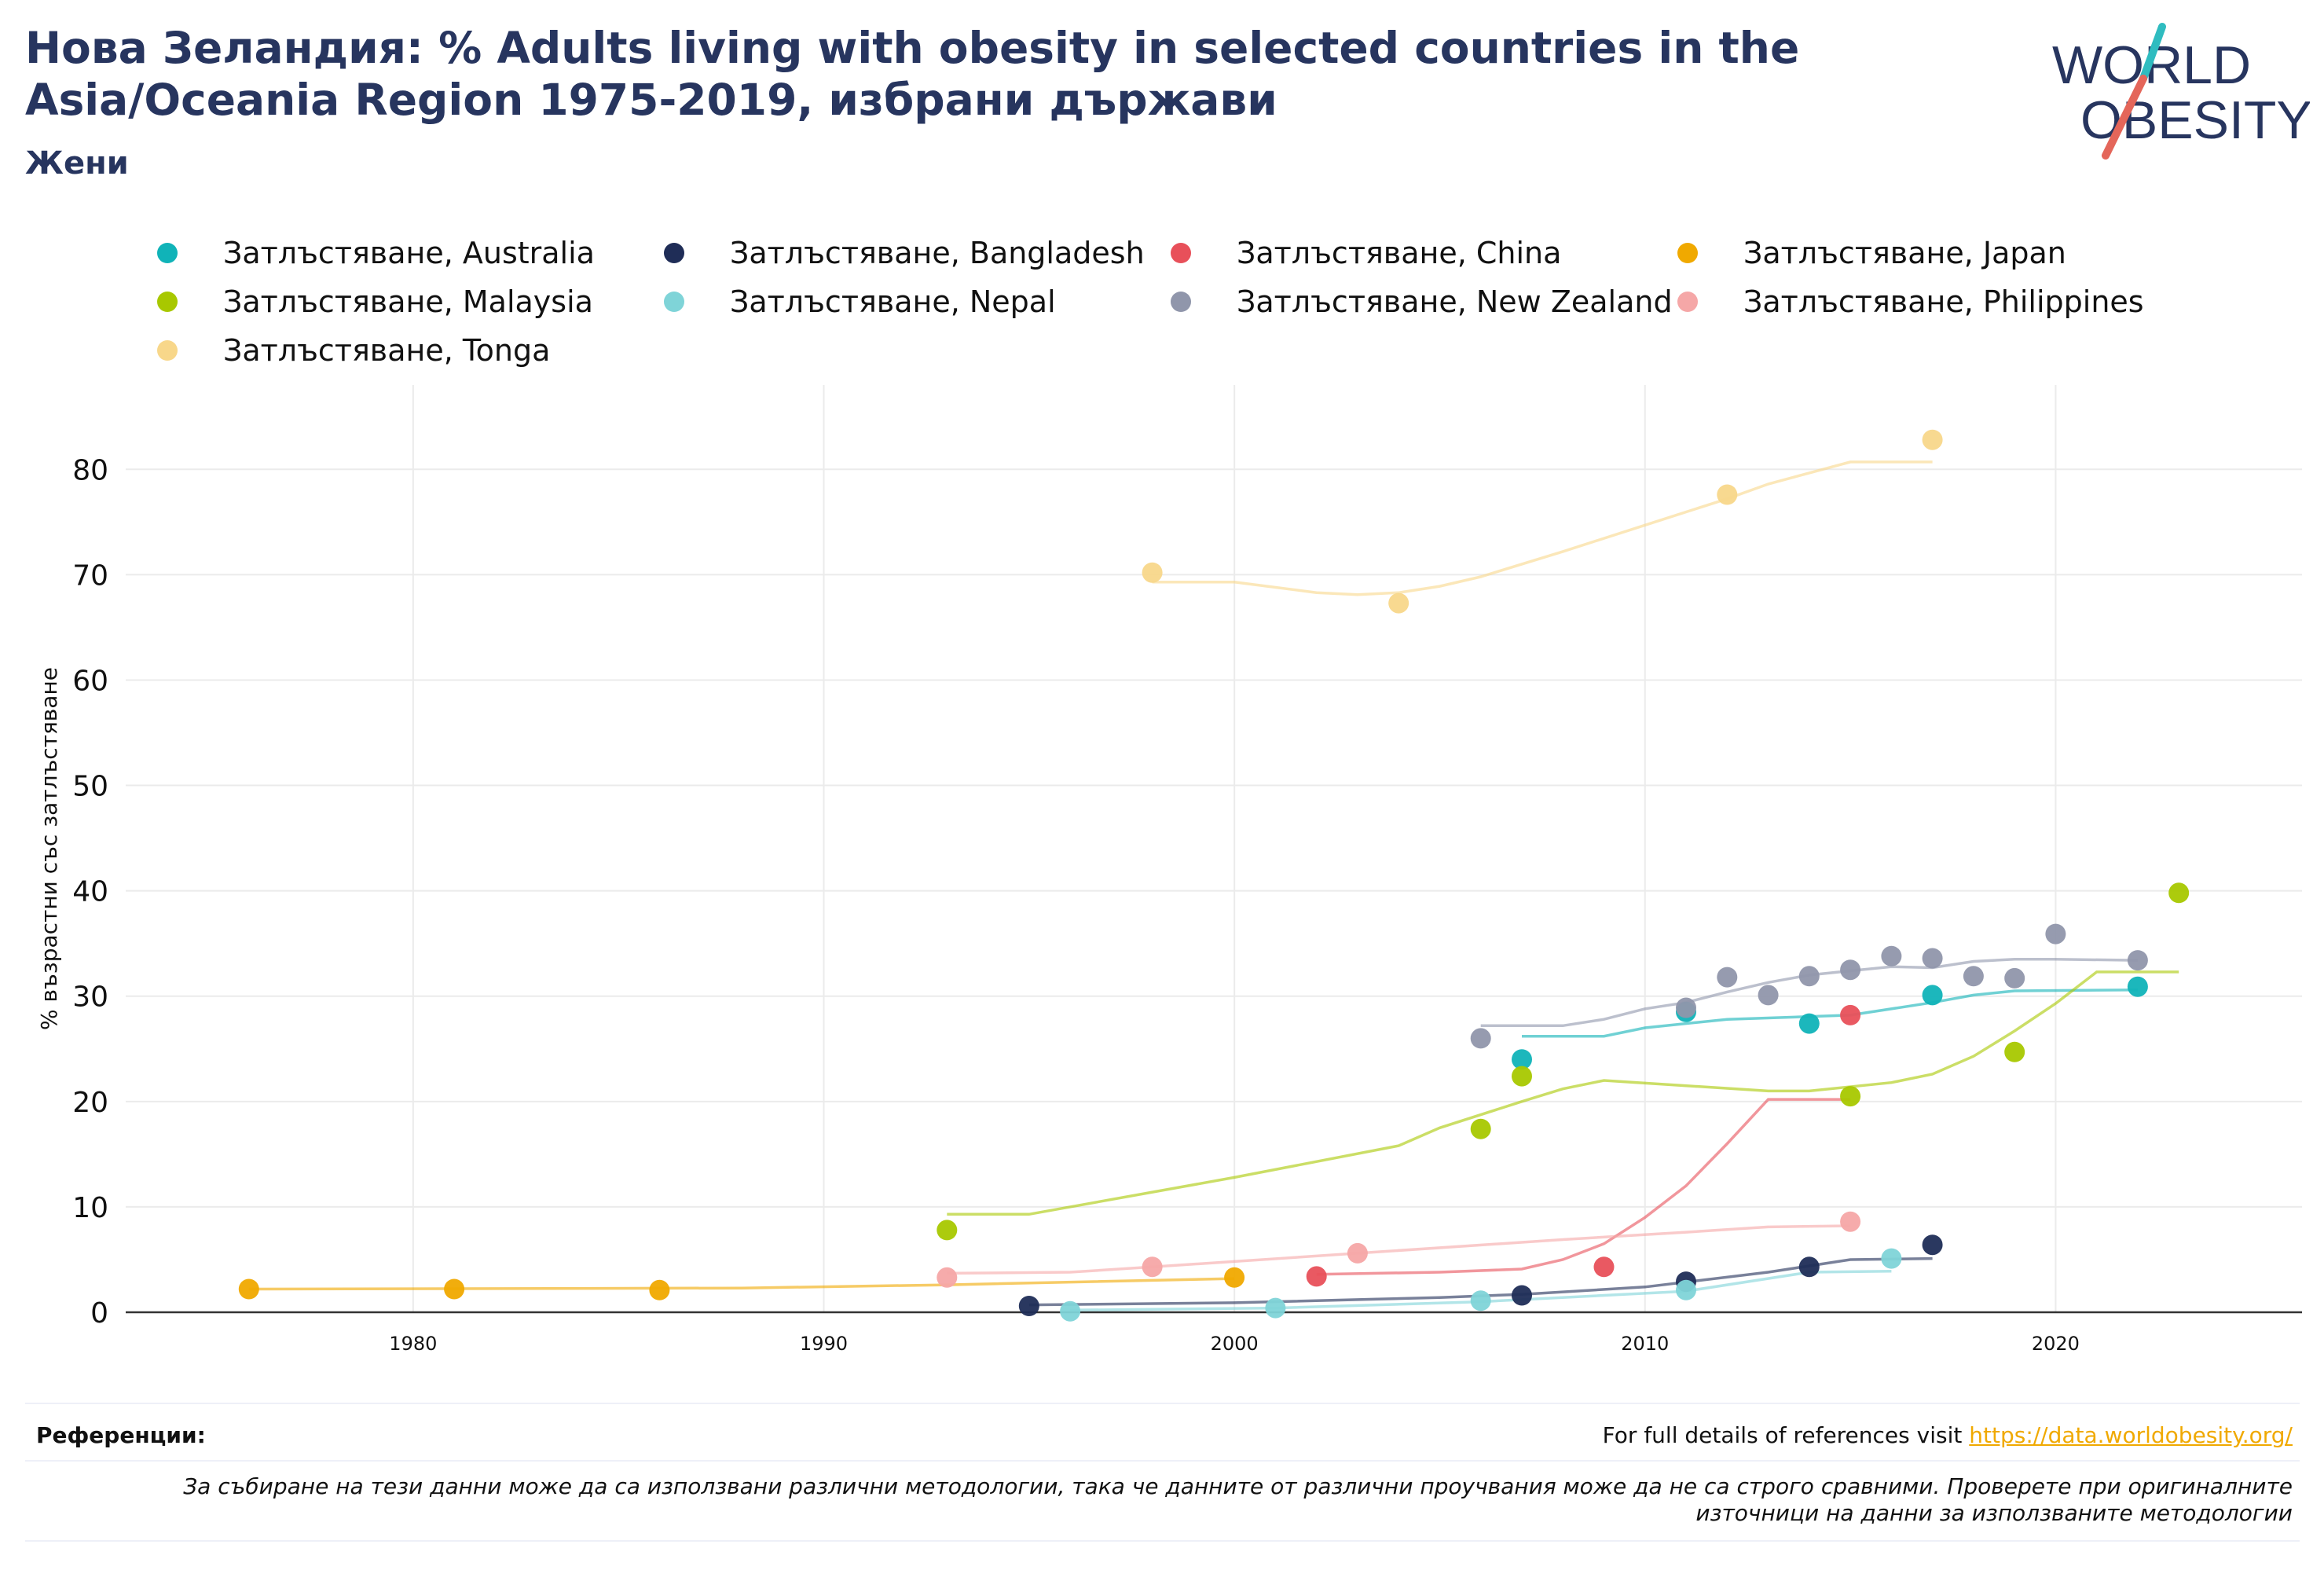 The height and width of the screenshot is (1581, 2324). What do you see at coordinates (387, 350) in the screenshot?
I see `legend-label: Затлъстяване, Tonga` at bounding box center [387, 350].